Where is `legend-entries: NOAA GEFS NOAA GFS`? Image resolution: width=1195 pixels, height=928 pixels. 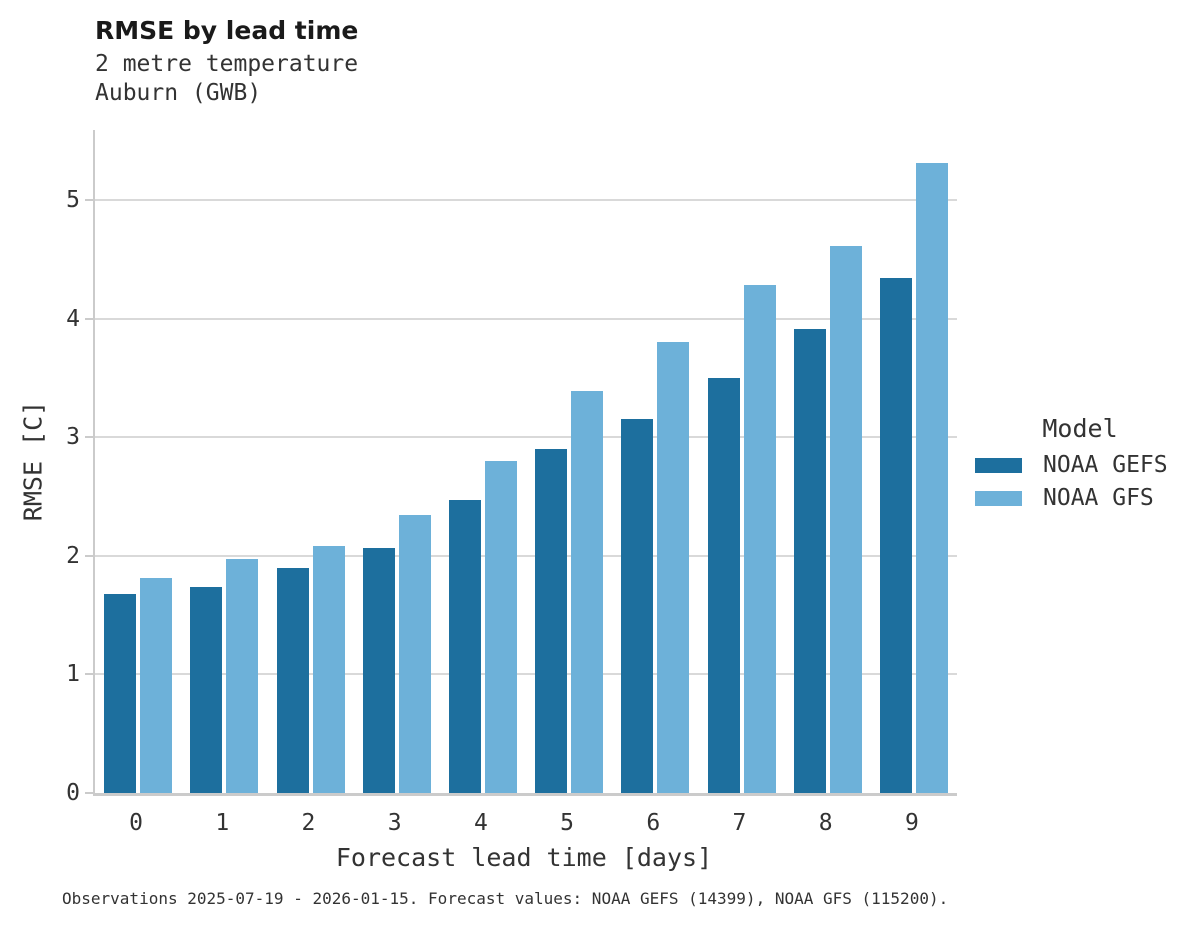
legend-entries: NOAA GEFS NOAA GFS is located at coordinates (1080, 481).